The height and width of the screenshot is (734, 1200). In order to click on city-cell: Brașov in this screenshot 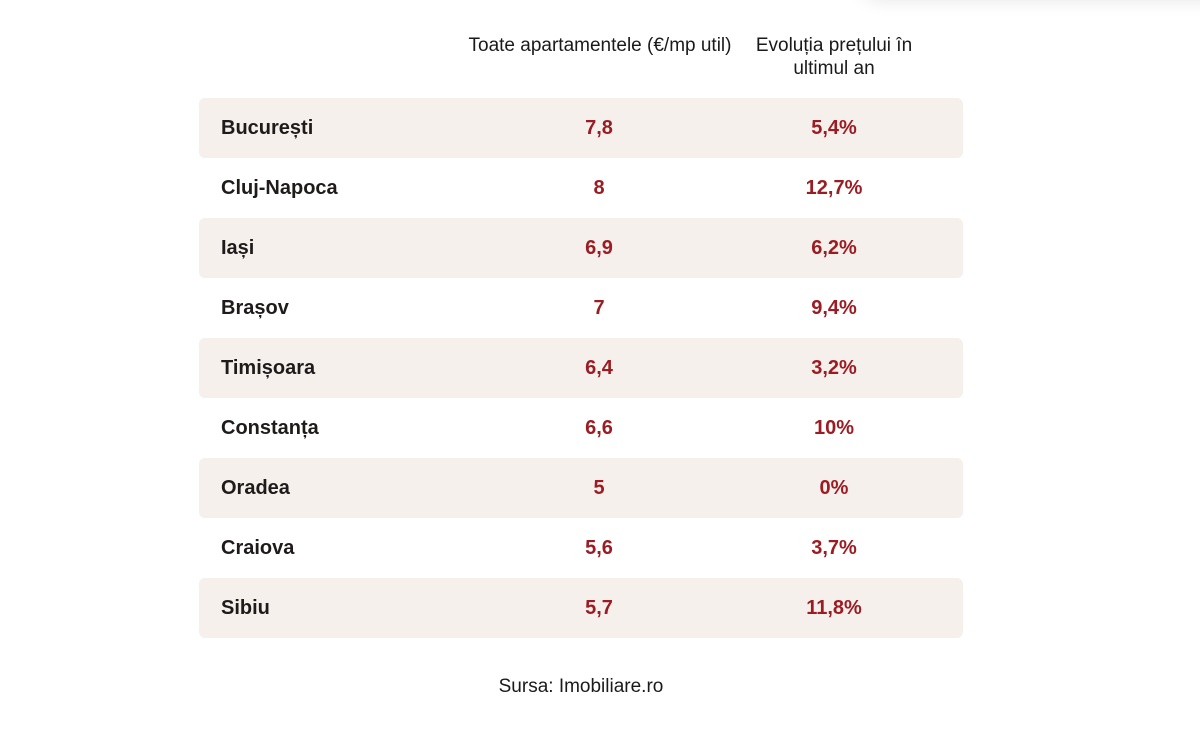, I will do `click(255, 308)`.